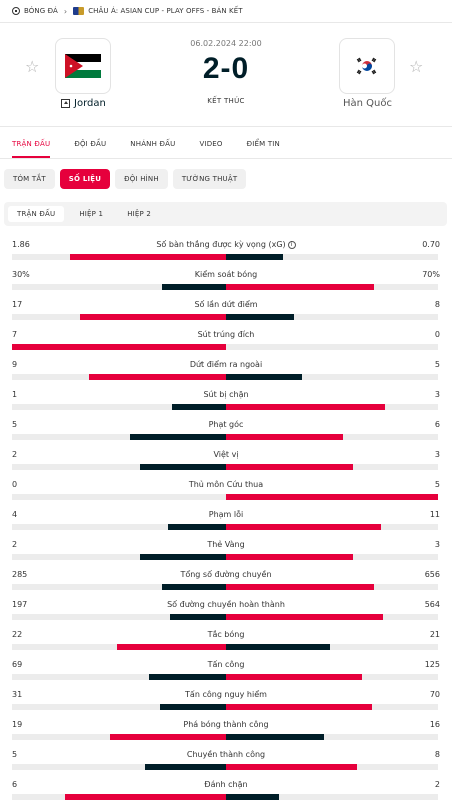 The height and width of the screenshot is (810, 452). What do you see at coordinates (226, 694) in the screenshot?
I see `stat-name-label: Tấn công nguy hiểm` at bounding box center [226, 694].